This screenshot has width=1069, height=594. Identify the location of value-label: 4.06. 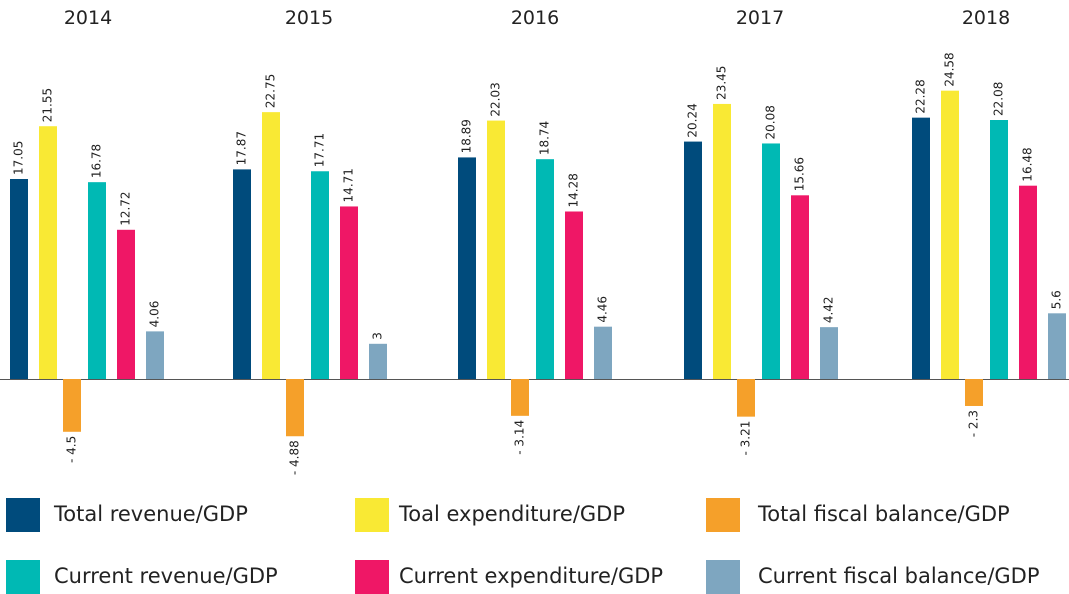
(155, 314).